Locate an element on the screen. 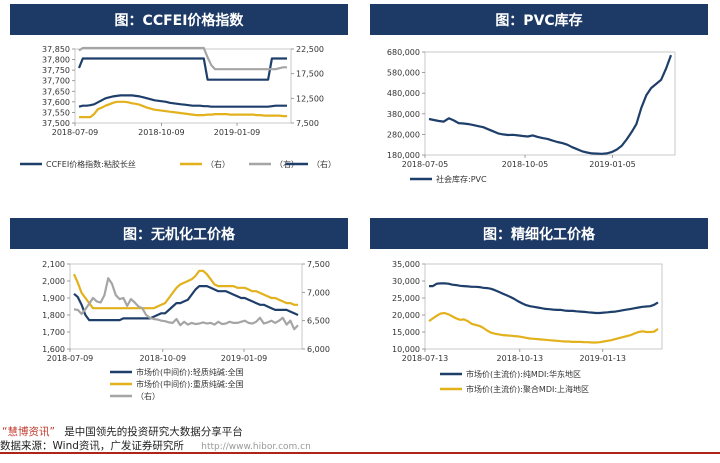  chart-title-banner: 图：无机化工价格 is located at coordinates (179, 233).